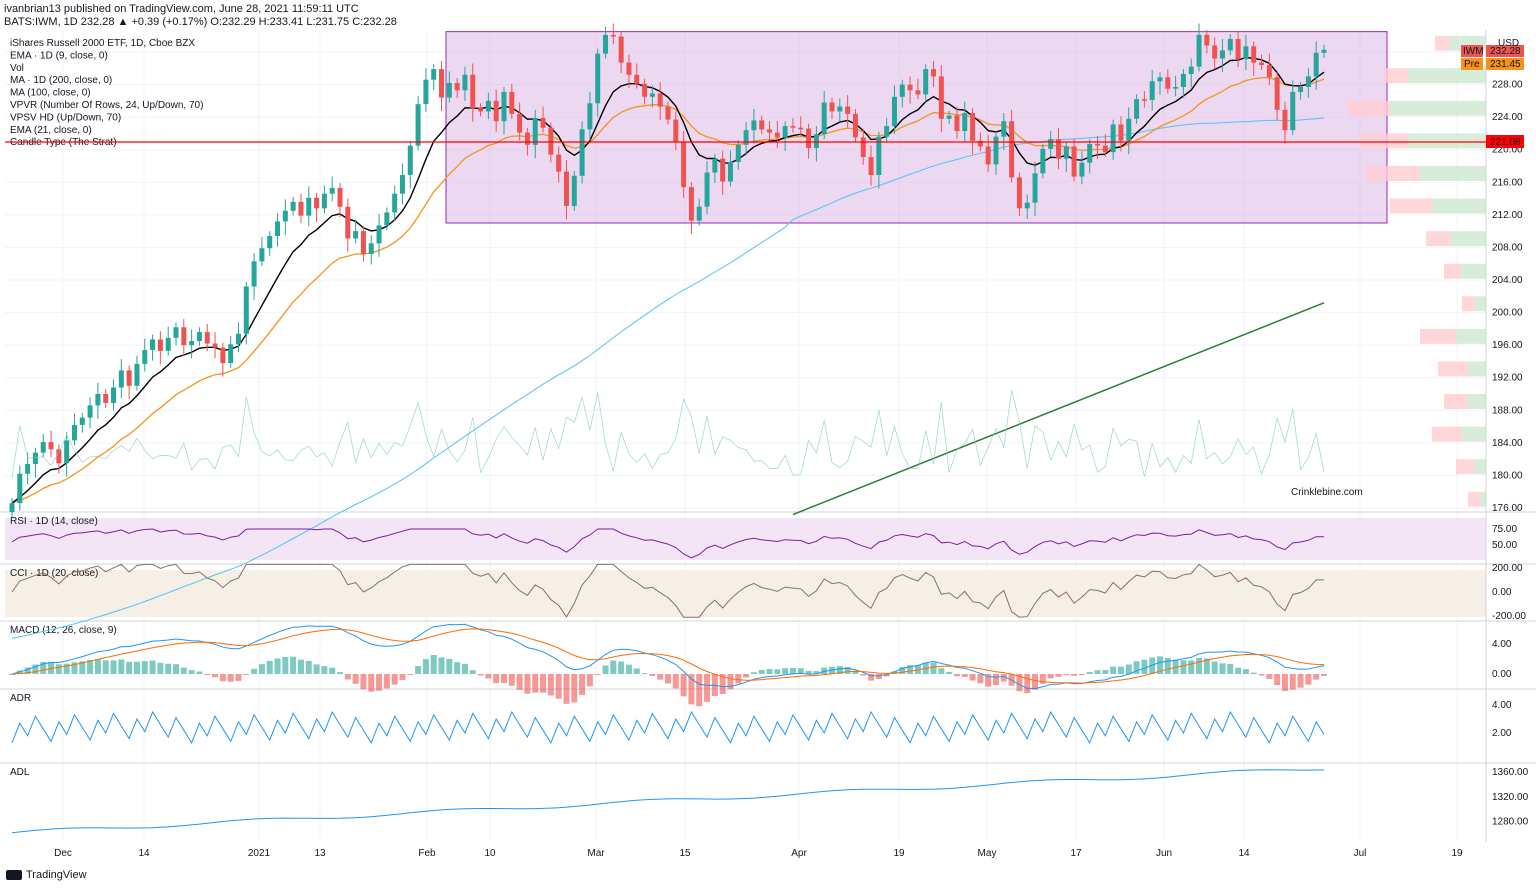 The image size is (1536, 889). What do you see at coordinates (1507, 85) in the screenshot?
I see `price-tick-label: 228.00` at bounding box center [1507, 85].